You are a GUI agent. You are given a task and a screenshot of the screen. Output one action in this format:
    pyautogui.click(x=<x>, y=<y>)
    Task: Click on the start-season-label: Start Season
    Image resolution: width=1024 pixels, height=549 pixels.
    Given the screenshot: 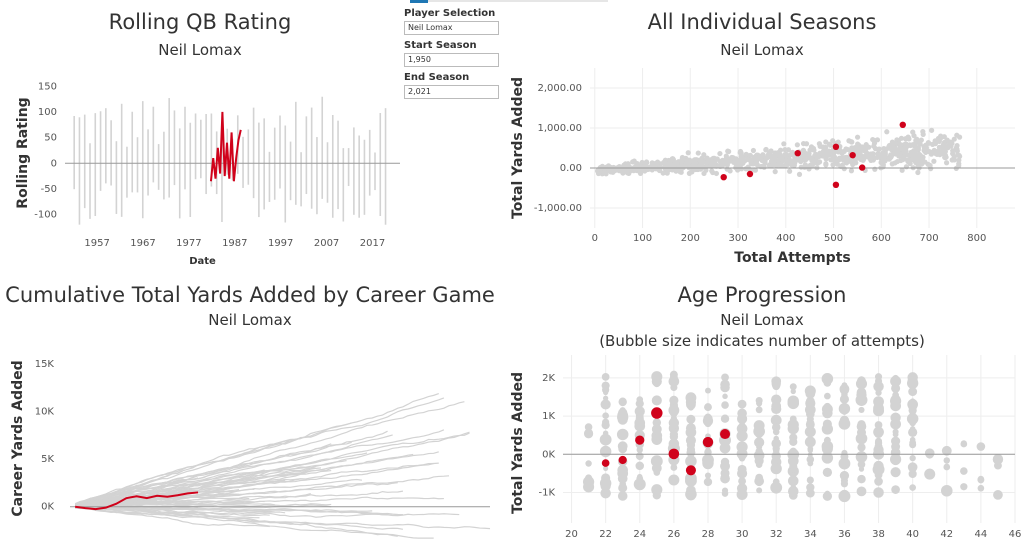 What is the action you would take?
    pyautogui.click(x=440, y=45)
    